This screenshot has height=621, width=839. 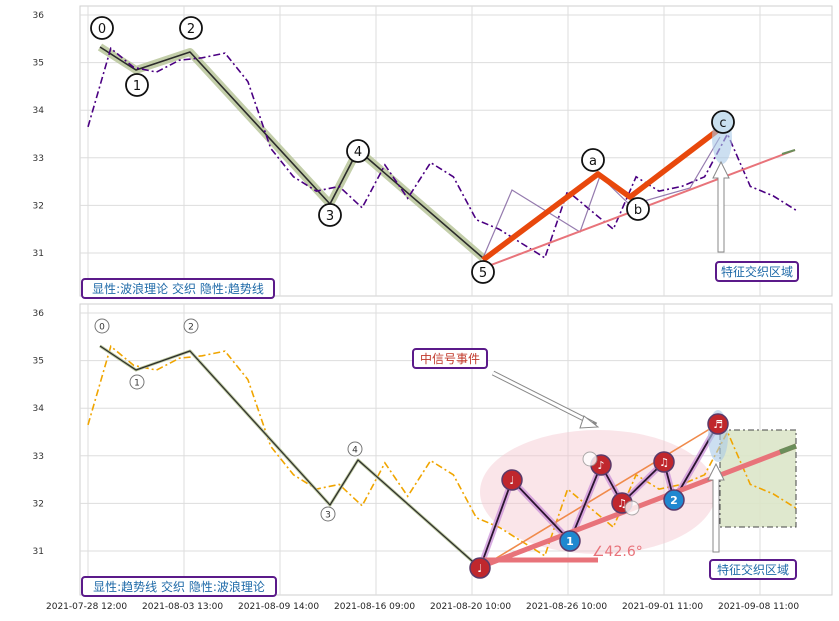 I want to click on bottom-wave-label-3-circle, so click(x=328, y=514).